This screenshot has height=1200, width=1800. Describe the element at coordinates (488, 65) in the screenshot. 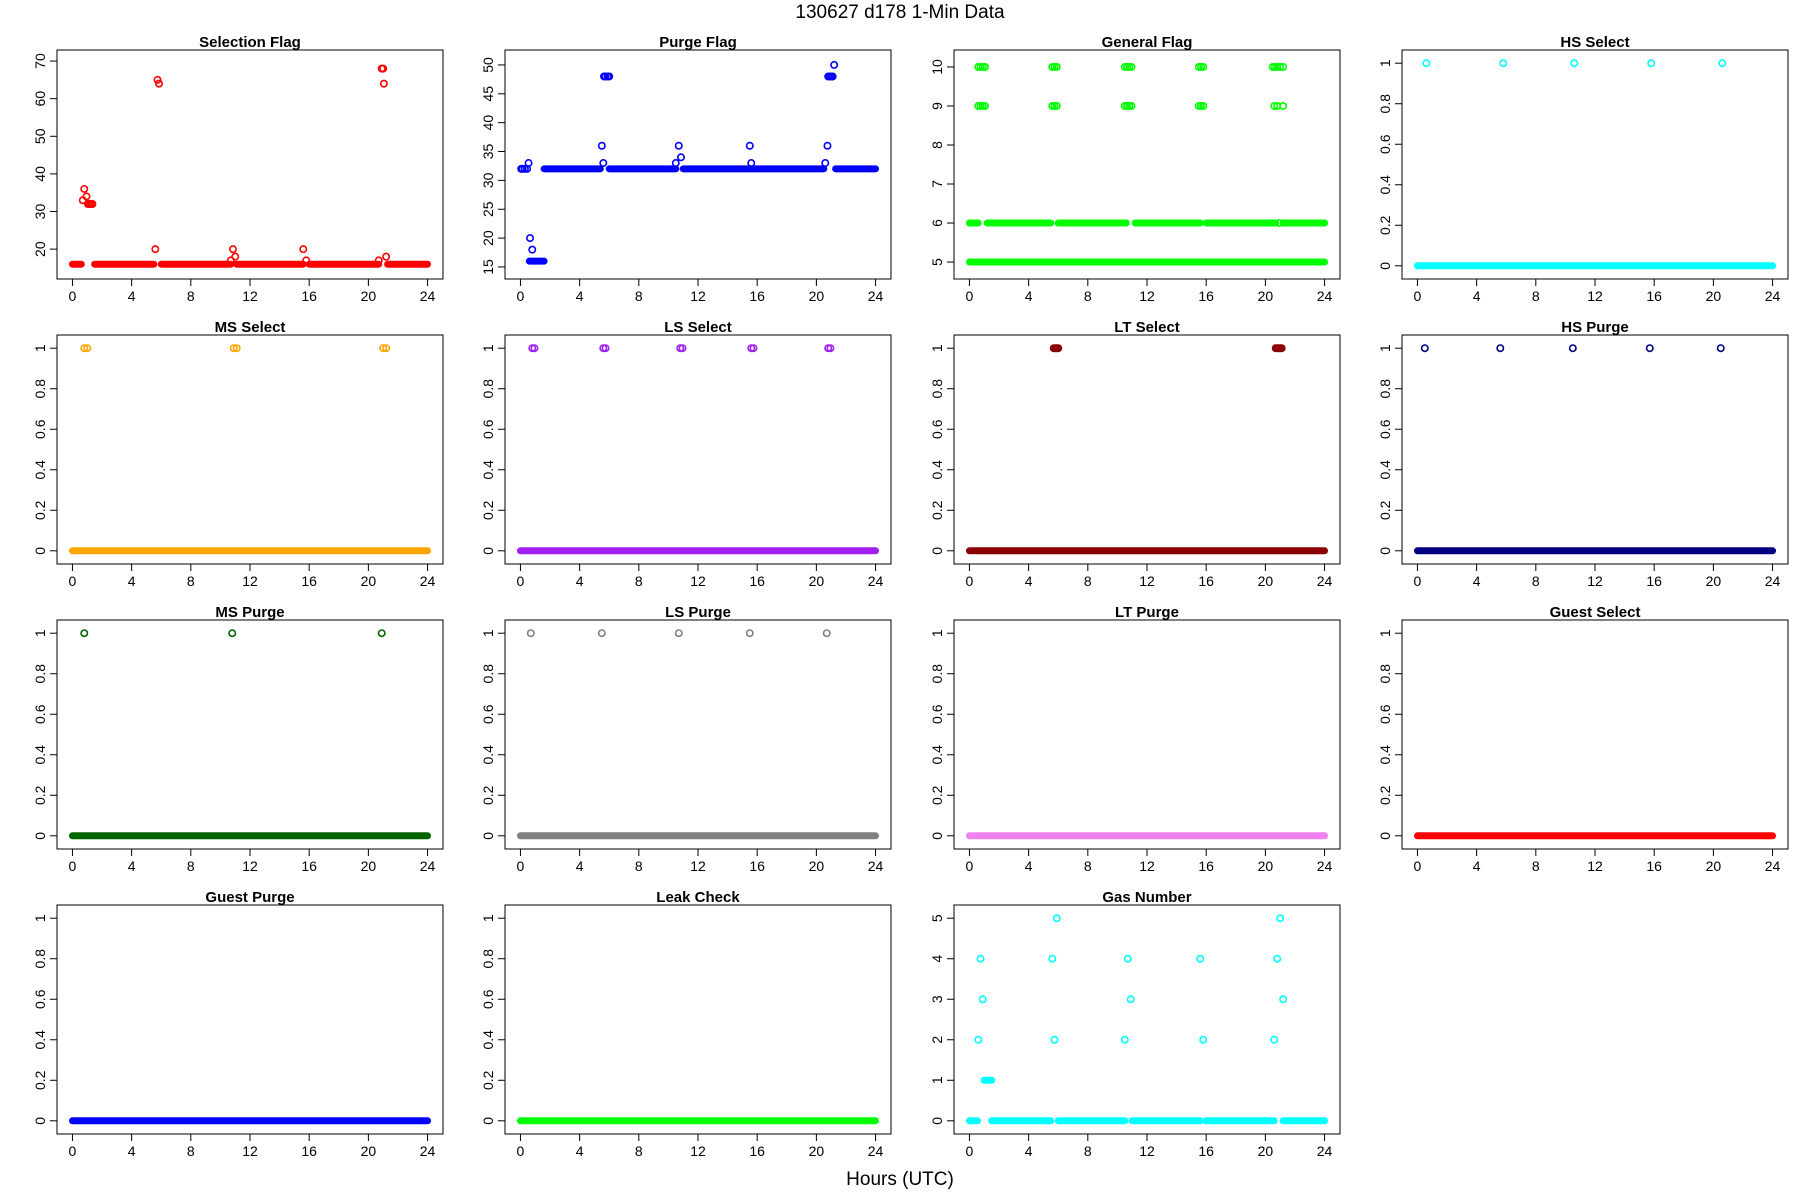

I see `y-tick-label: 50` at that location.